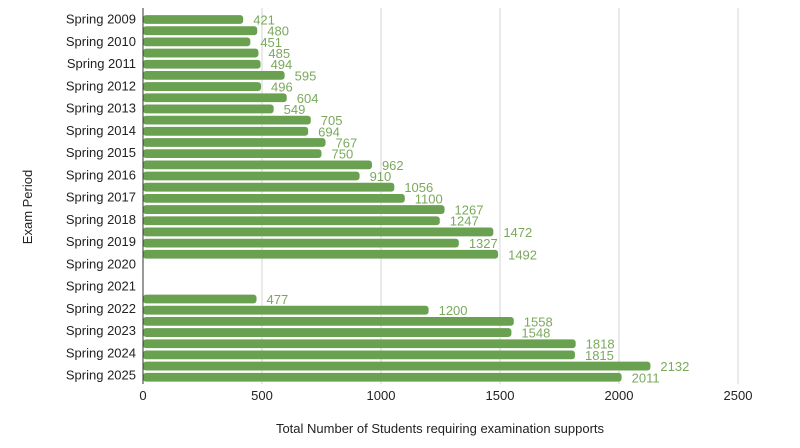 The height and width of the screenshot is (448, 800). What do you see at coordinates (308, 98) in the screenshot?
I see `value-label: 604` at bounding box center [308, 98].